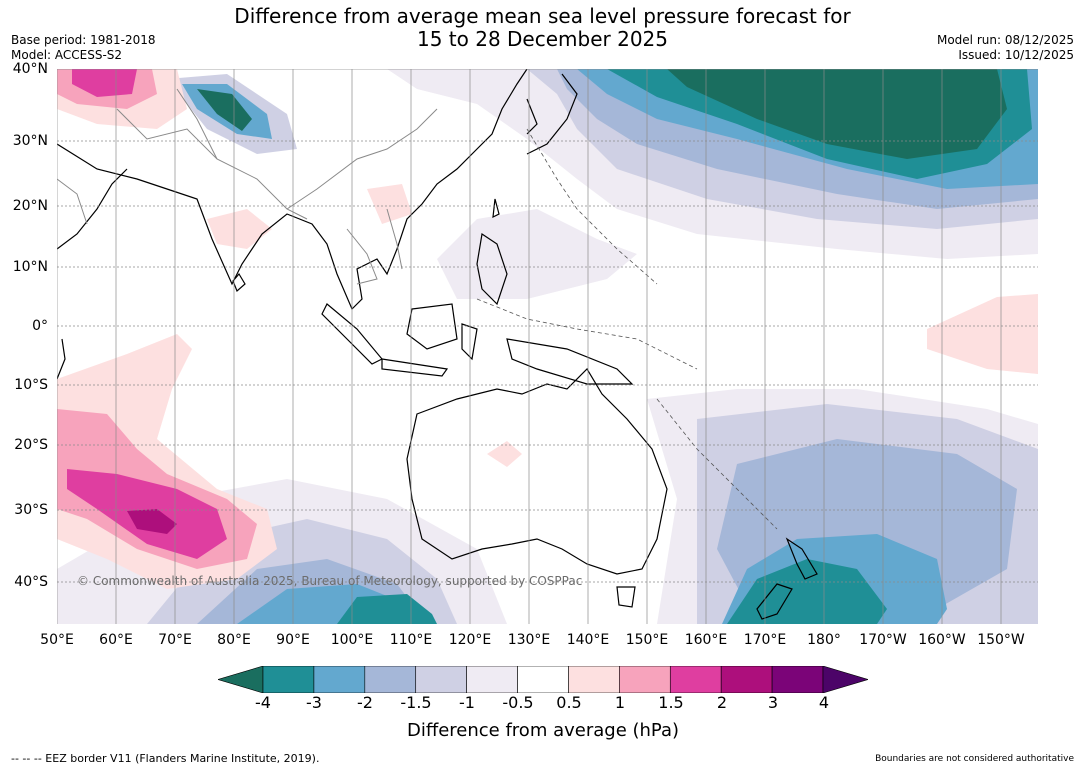 This screenshot has width=1085, height=770. I want to click on meta-right: Model run: 08/12/2025 Issued: 10/12/2025, so click(1005, 48).